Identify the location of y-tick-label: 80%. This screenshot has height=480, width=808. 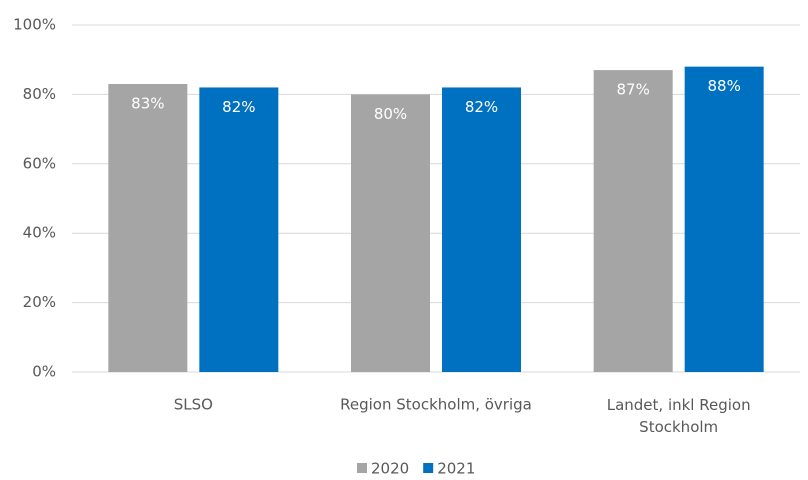
(39, 94).